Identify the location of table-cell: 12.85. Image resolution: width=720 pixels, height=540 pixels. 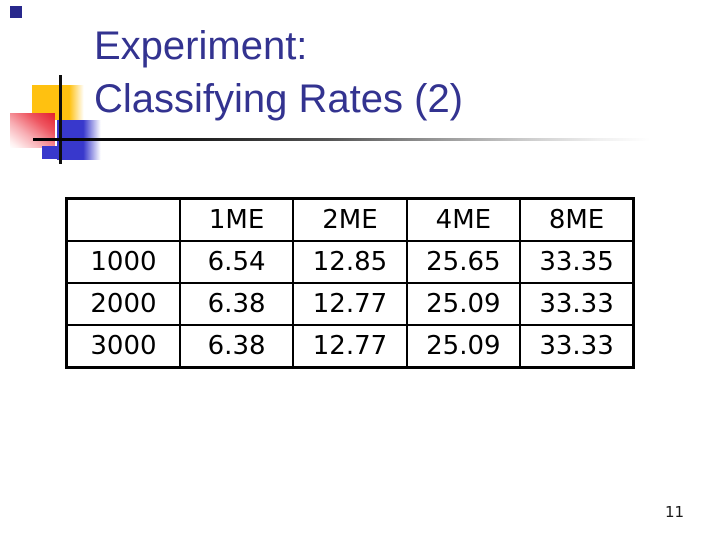
(350, 262).